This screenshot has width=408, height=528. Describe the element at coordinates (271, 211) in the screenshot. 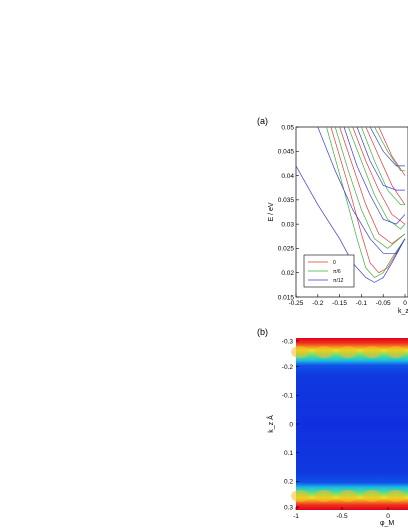

I see `panel-a-y-axis-label: E / eV` at that location.